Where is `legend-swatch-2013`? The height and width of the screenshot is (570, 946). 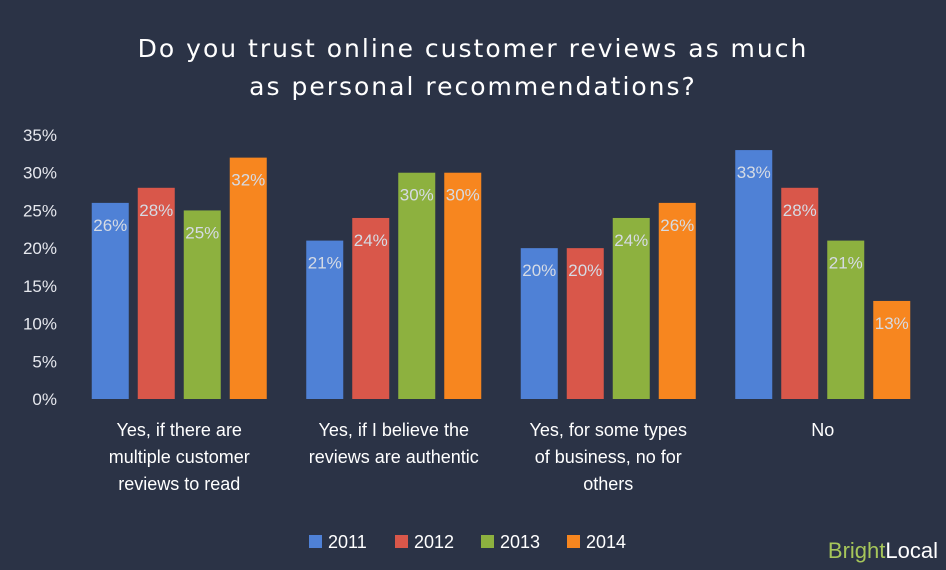 legend-swatch-2013 is located at coordinates (487, 541).